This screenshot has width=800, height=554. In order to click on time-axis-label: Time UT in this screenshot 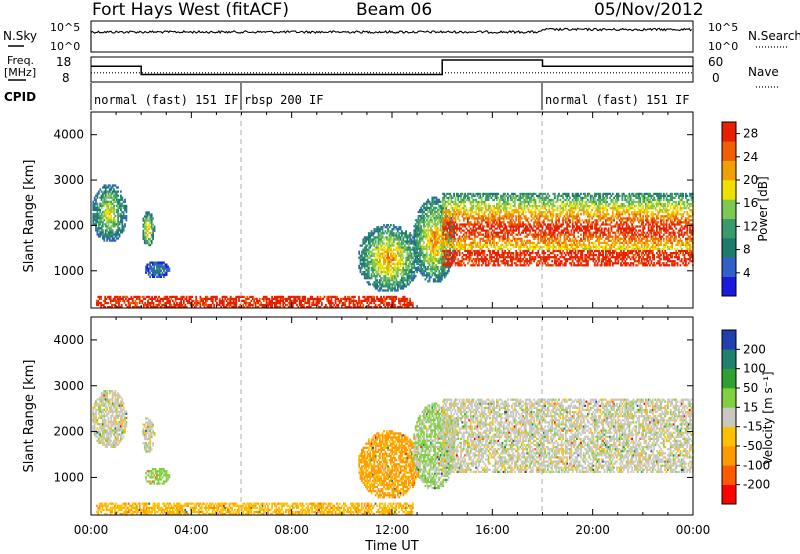, I will do `click(391, 546)`.